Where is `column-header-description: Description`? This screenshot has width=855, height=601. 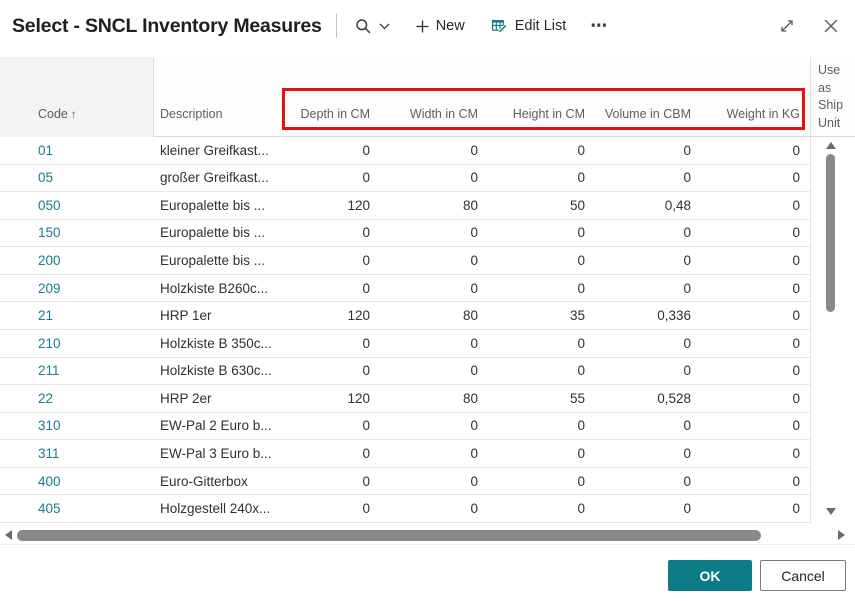
column-header-description: Description is located at coordinates (191, 114).